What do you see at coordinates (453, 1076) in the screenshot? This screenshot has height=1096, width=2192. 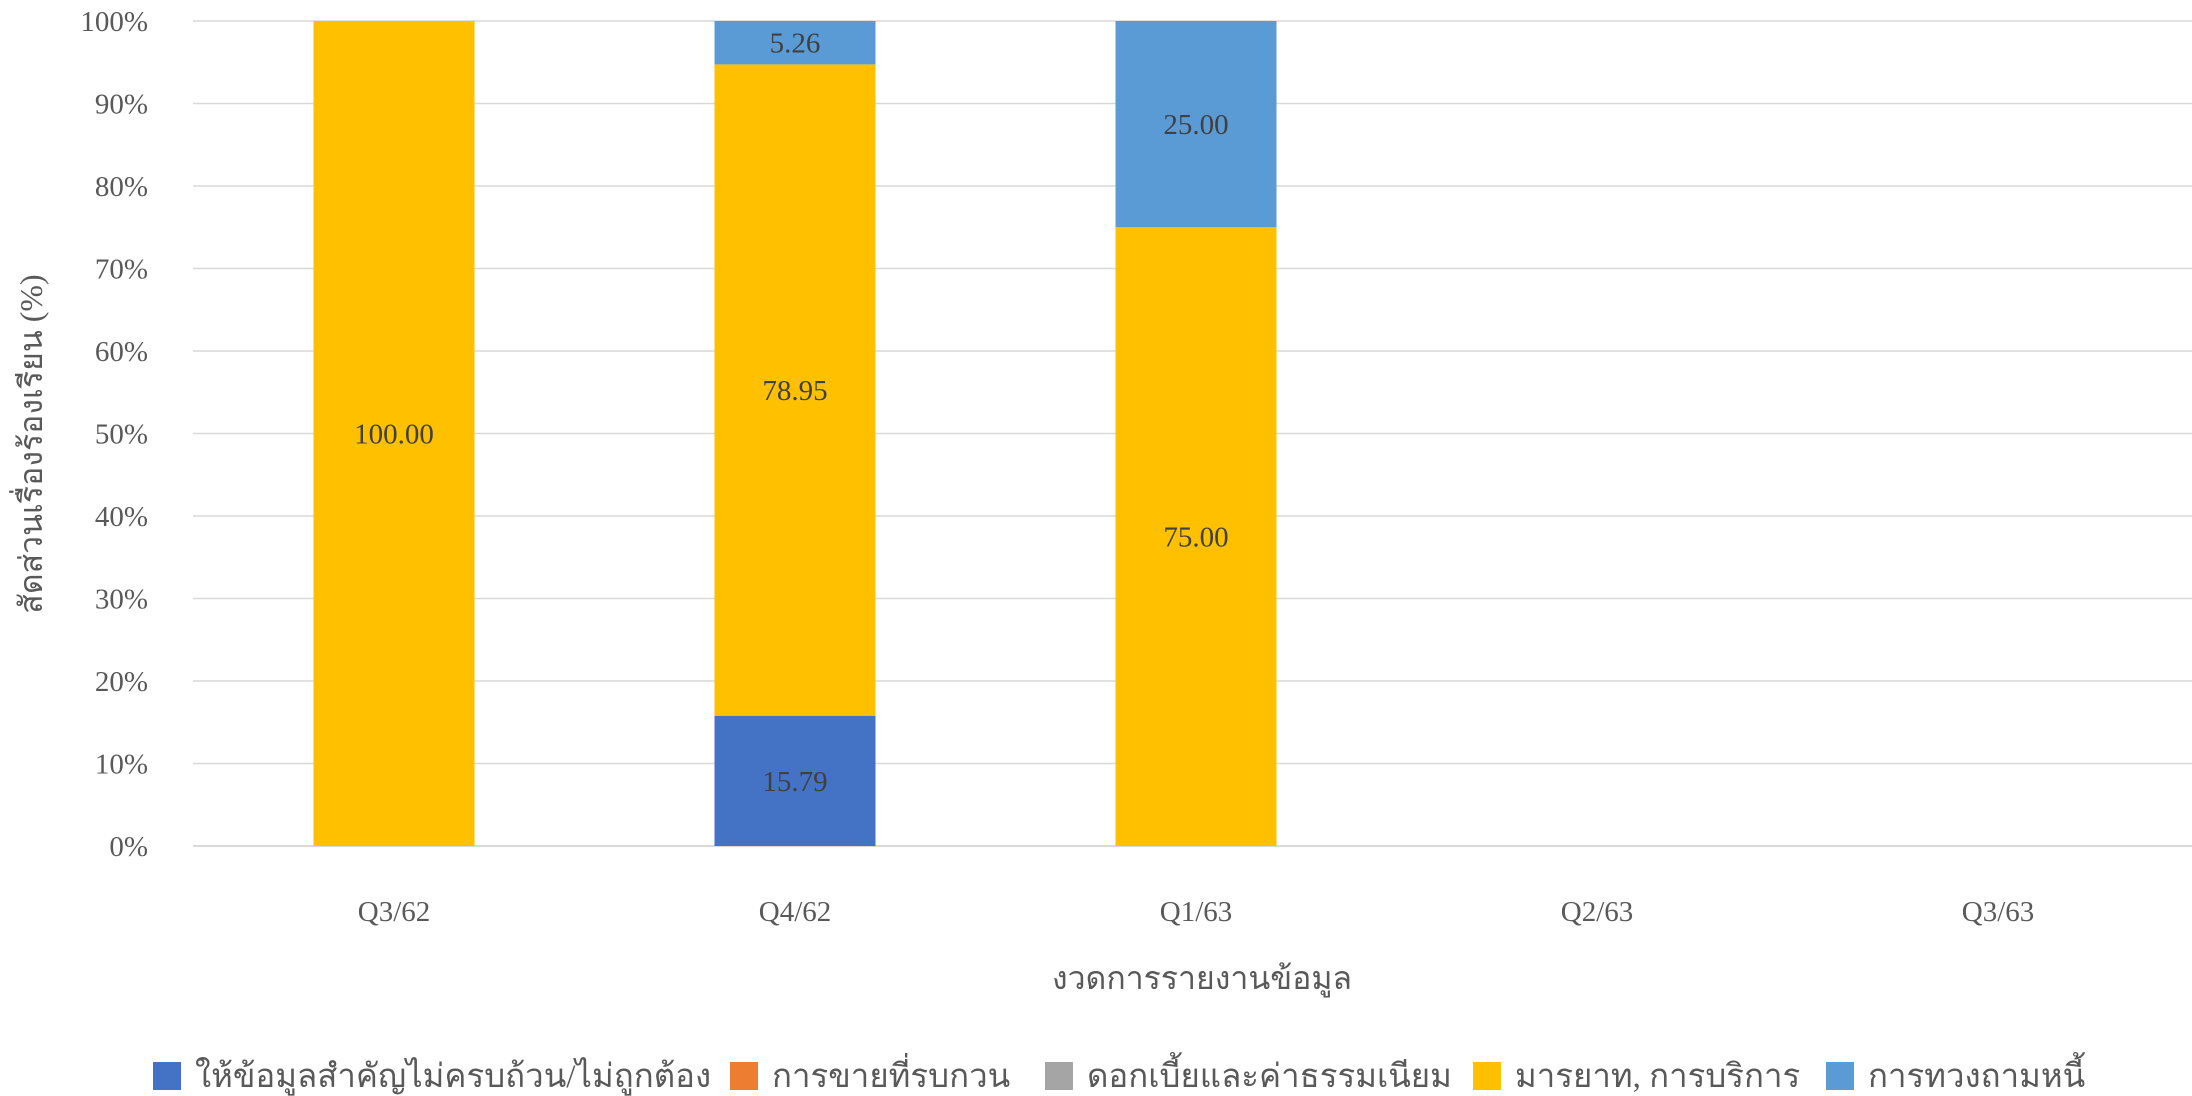 I see `legend-label: ให้ข้อมูลสำคัญไม่ครบถ้วน/ไม่ถูกต้อง` at bounding box center [453, 1076].